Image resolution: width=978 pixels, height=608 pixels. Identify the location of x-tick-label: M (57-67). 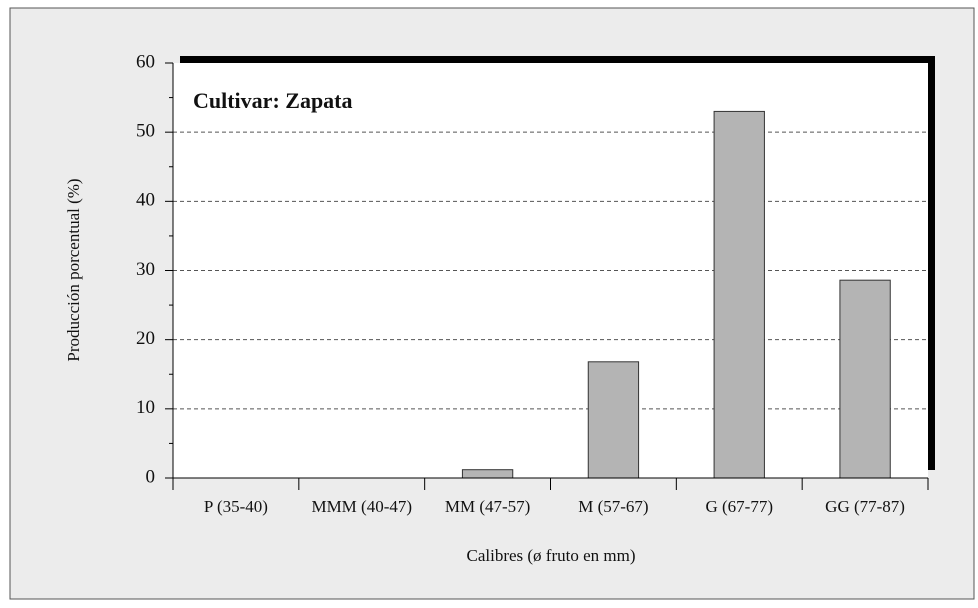
(613, 506).